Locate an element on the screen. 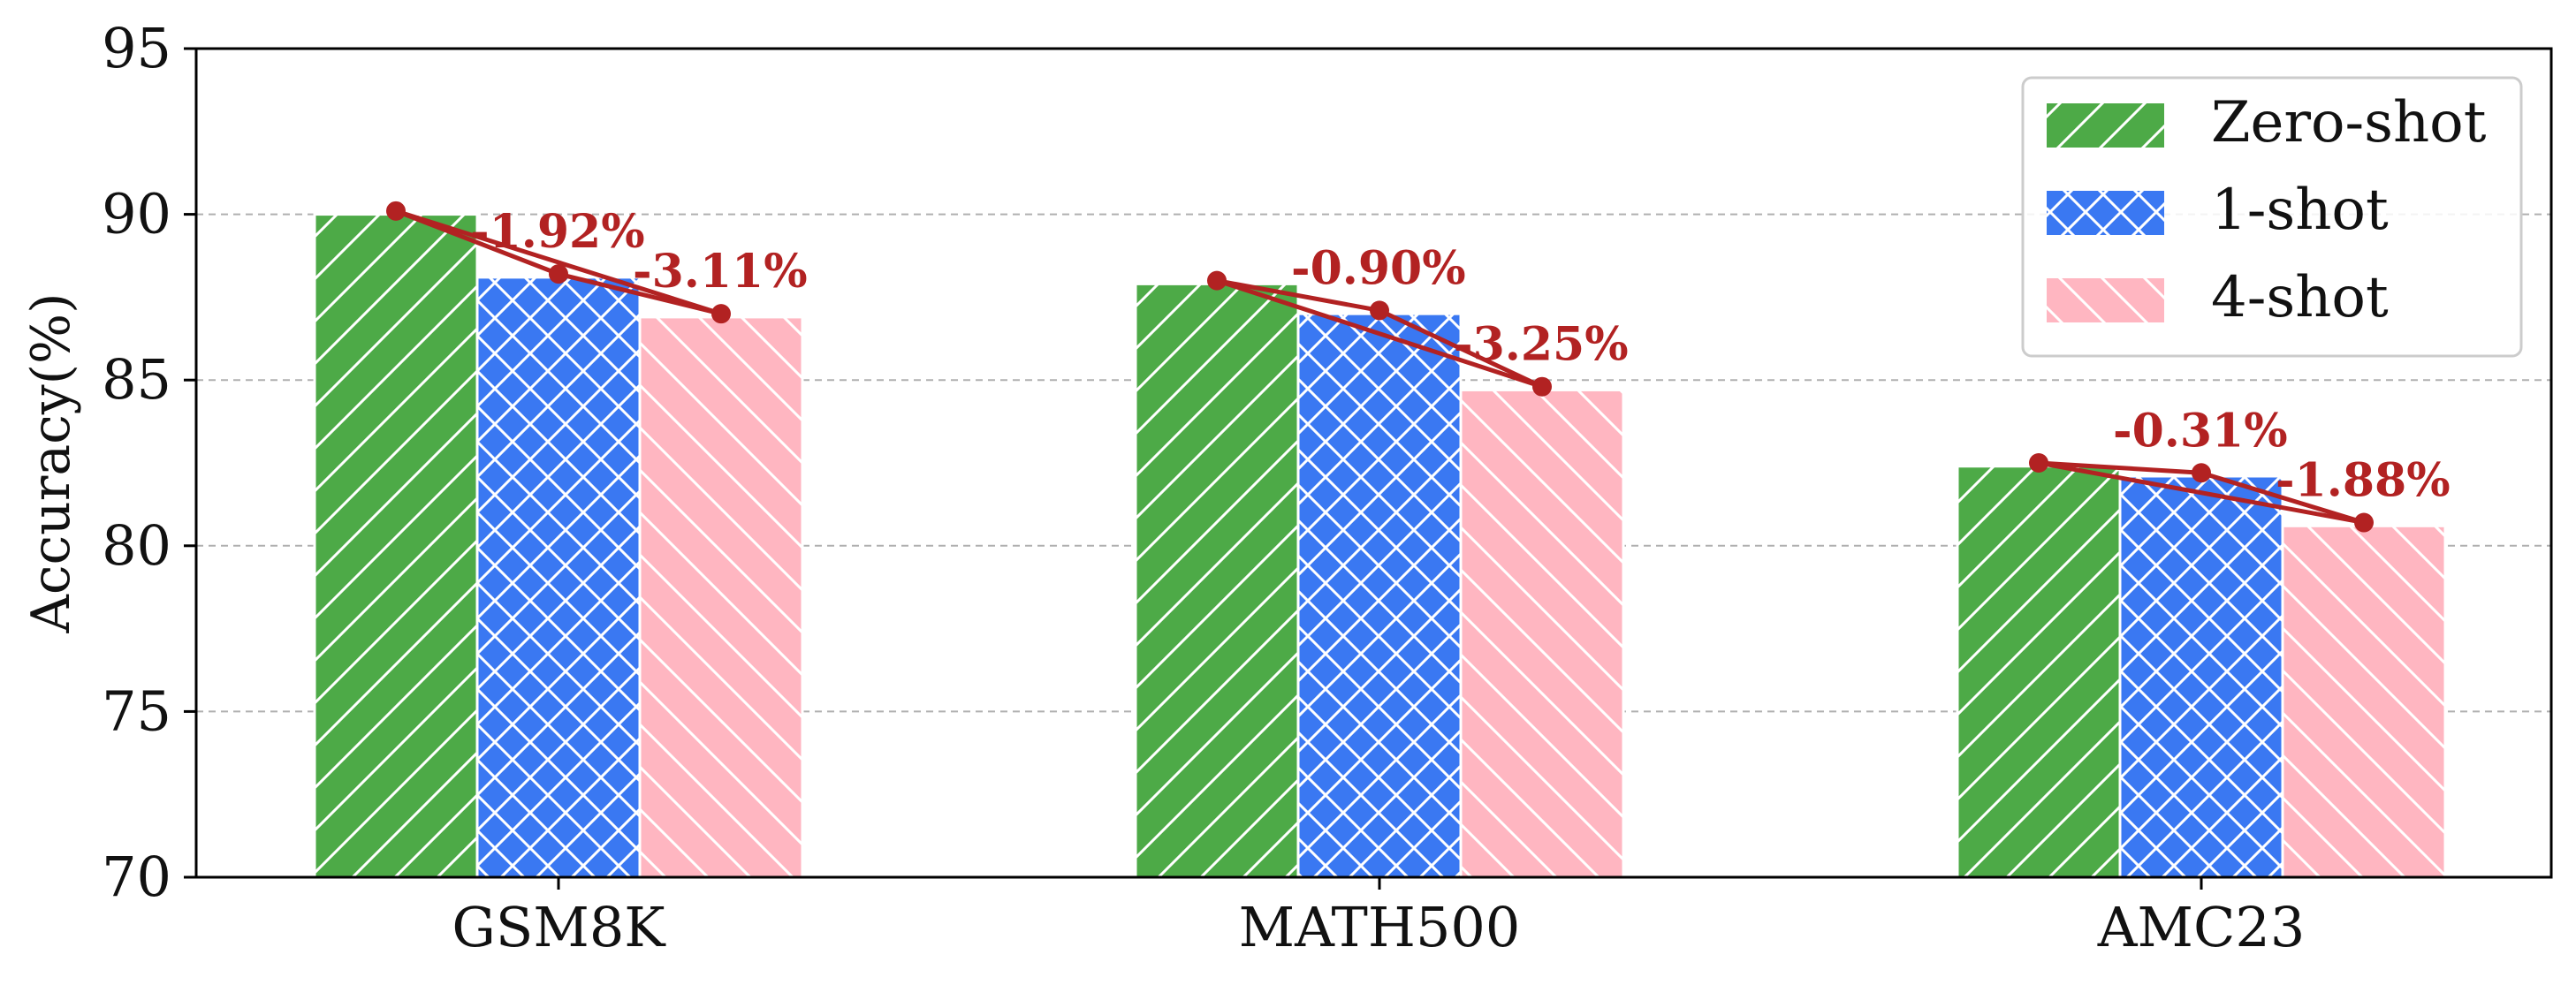 This screenshot has width=2576, height=985. legend-label: 4-shot is located at coordinates (2300, 297).